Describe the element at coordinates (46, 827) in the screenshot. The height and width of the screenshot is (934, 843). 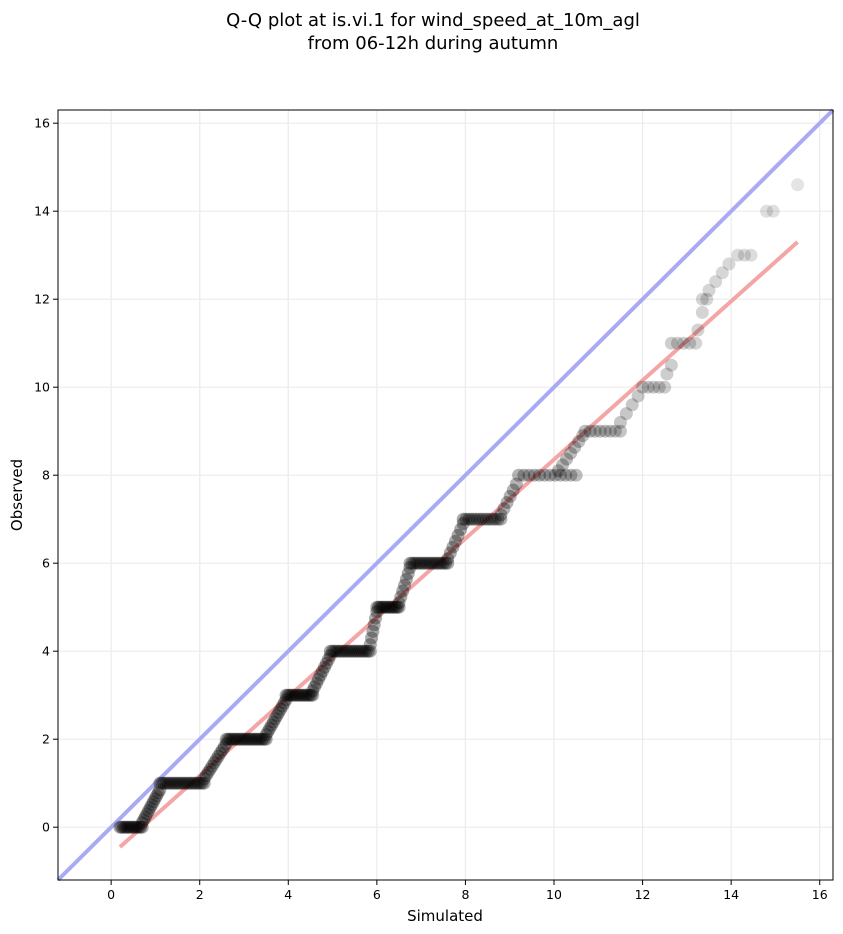
I see `y-tick-label: 0` at that location.